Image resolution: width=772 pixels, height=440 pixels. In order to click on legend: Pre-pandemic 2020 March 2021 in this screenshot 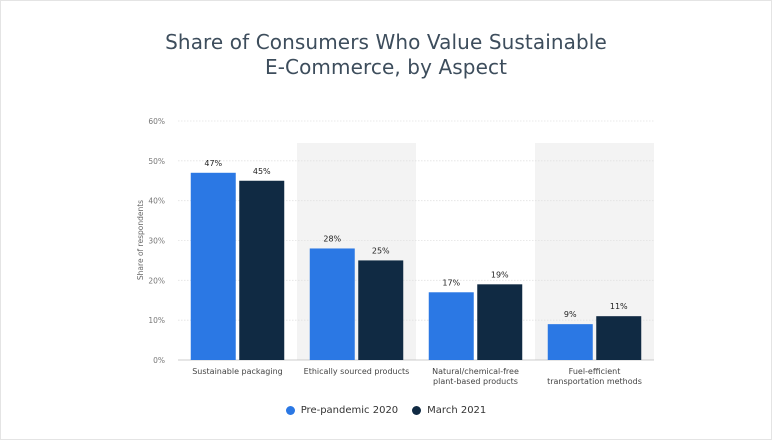, I will do `click(386, 410)`.